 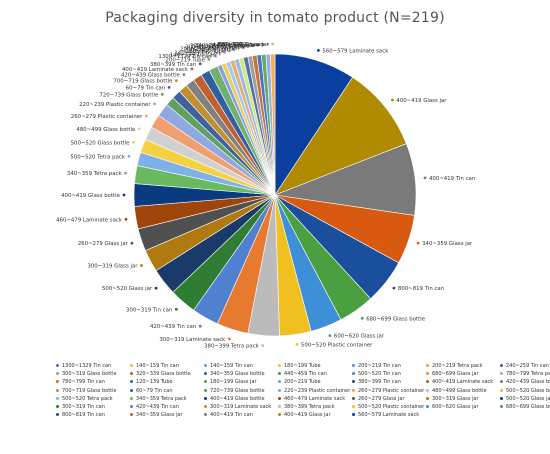 I want to click on legend-item: 460~479 Laminate sack, so click(x=311, y=399).